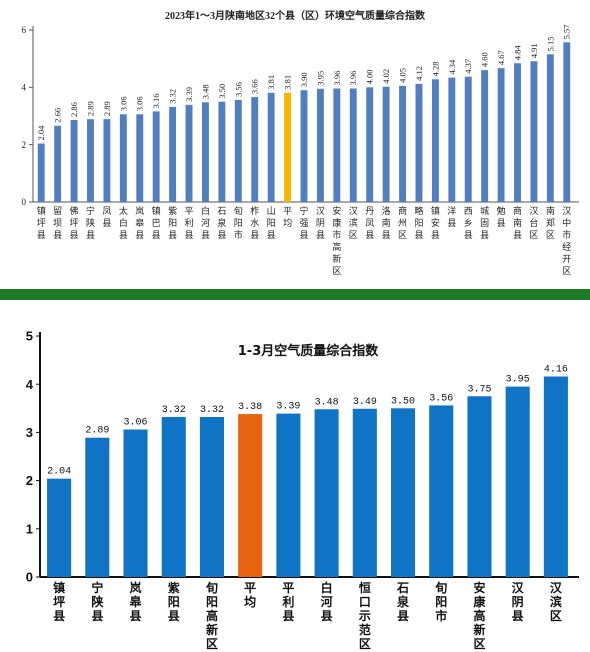  Describe the element at coordinates (533, 223) in the screenshot. I see `category-label: 汉台区` at that location.